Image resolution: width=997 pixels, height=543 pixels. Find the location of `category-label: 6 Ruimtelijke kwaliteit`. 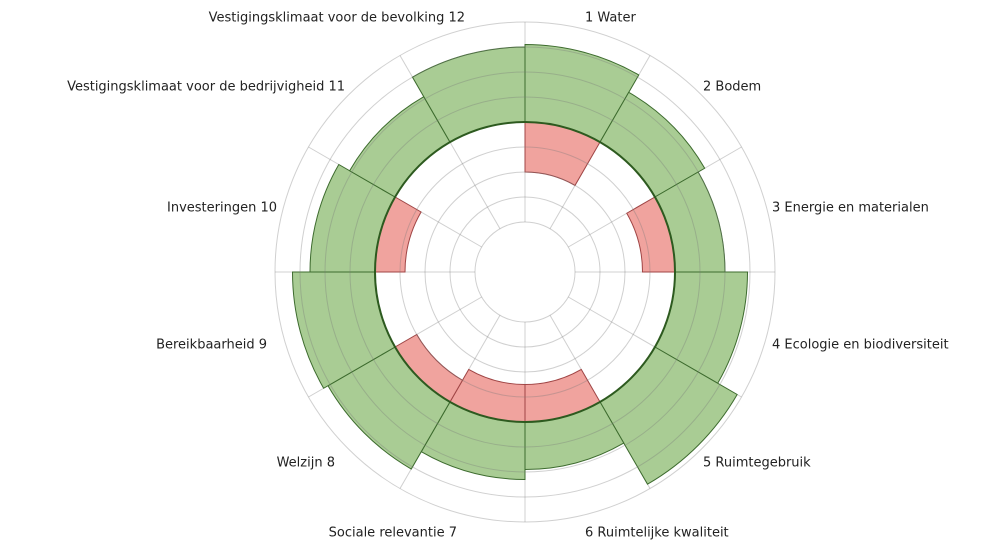

category-label: 6 Ruimtelijke kwaliteit is located at coordinates (657, 533).